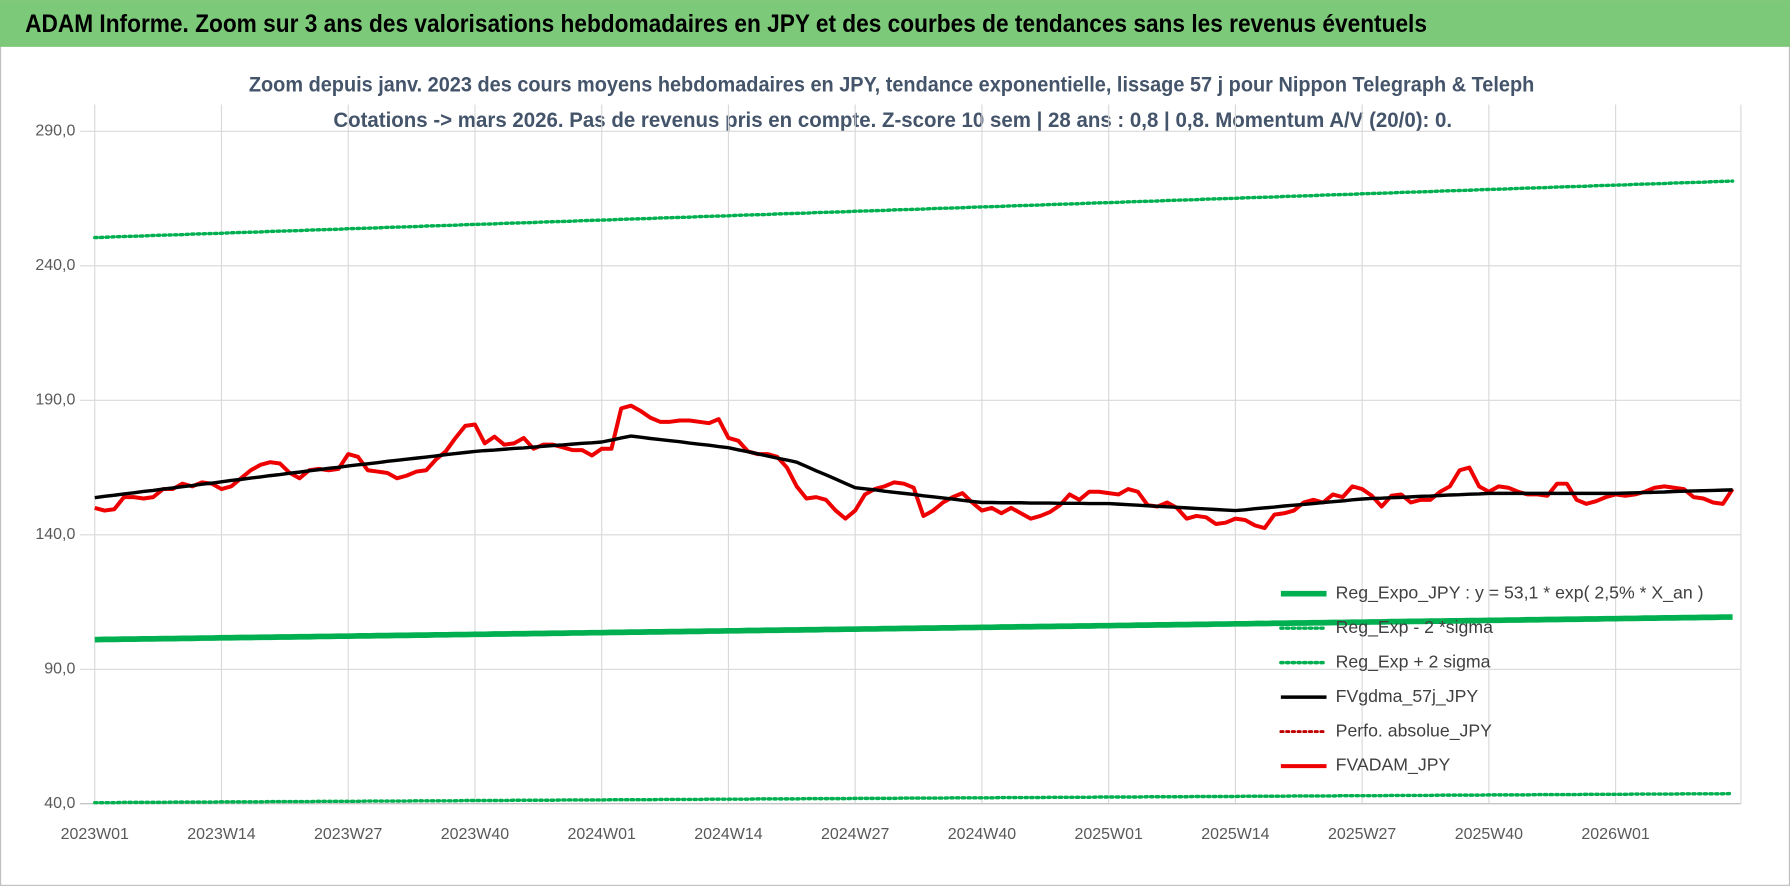 Image resolution: width=1790 pixels, height=886 pixels. What do you see at coordinates (55, 534) in the screenshot?
I see `y-tick-label: 140,0` at bounding box center [55, 534].